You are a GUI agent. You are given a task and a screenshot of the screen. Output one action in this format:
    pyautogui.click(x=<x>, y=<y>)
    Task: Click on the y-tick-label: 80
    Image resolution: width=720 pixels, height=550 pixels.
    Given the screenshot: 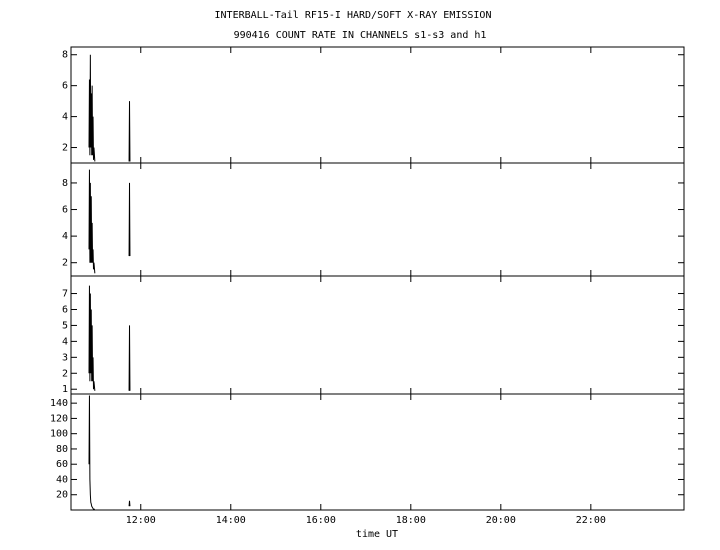 What is the action you would take?
    pyautogui.click(x=62, y=449)
    